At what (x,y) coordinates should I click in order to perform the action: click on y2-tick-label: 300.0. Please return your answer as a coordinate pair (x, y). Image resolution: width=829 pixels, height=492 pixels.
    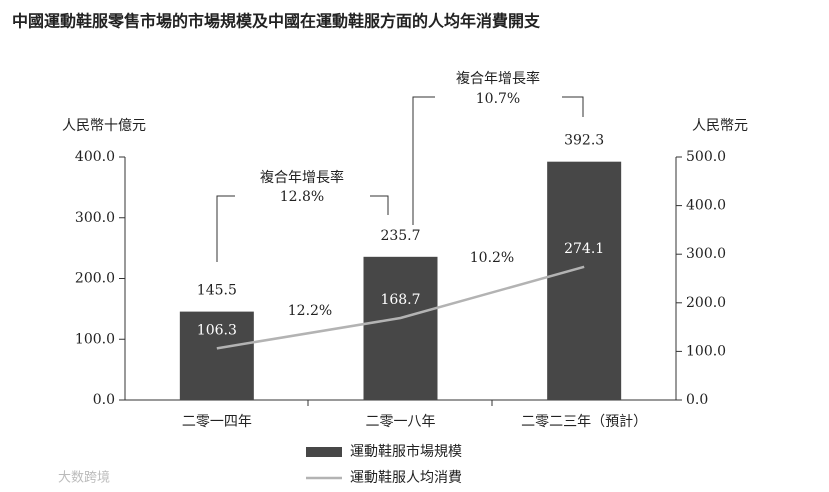
    Looking at the image, I should click on (706, 254).